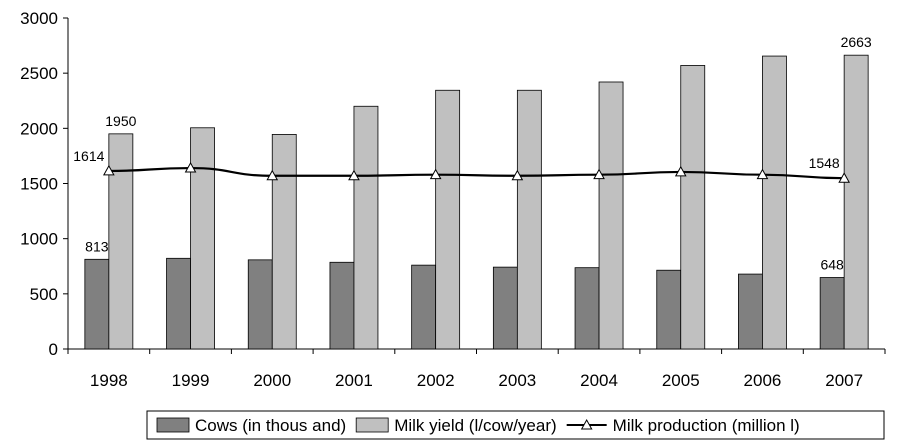  I want to click on legend-box, so click(515, 425).